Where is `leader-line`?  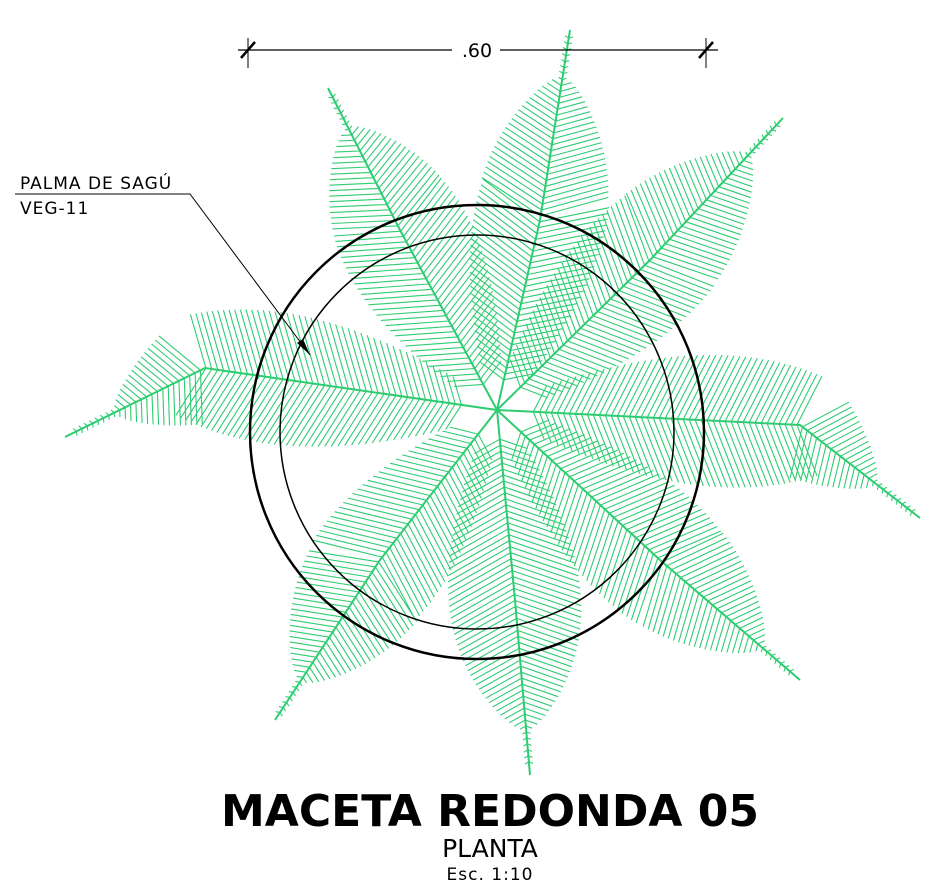 leader-line is located at coordinates (163, 274).